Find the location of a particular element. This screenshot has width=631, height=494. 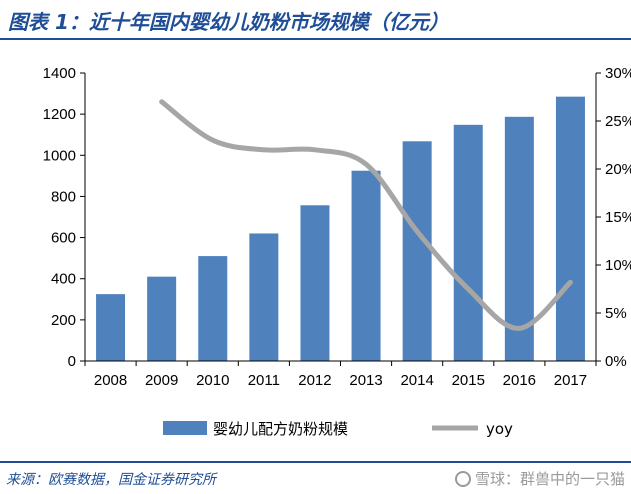

bar-2013 is located at coordinates (366, 265).